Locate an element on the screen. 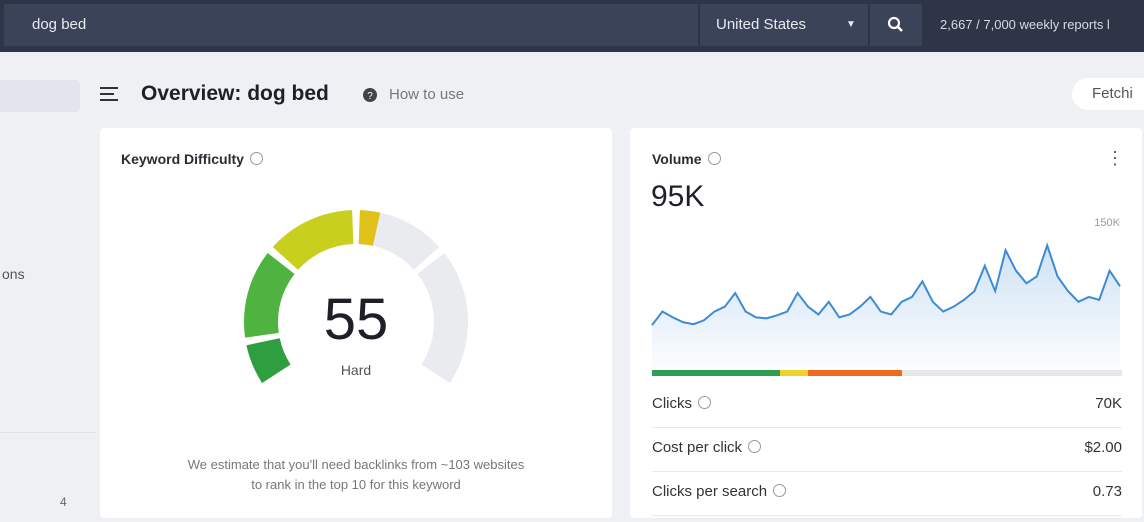 Image resolution: width=1144 pixels, height=522 pixels. area is located at coordinates (886, 306).